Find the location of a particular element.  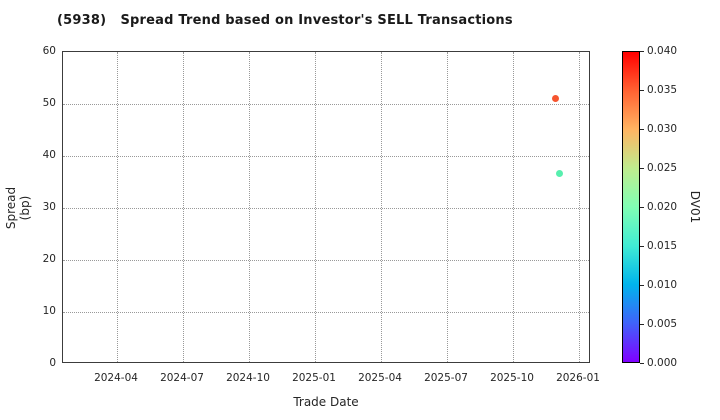

colorbar-tick-label: 0.015 is located at coordinates (662, 246).